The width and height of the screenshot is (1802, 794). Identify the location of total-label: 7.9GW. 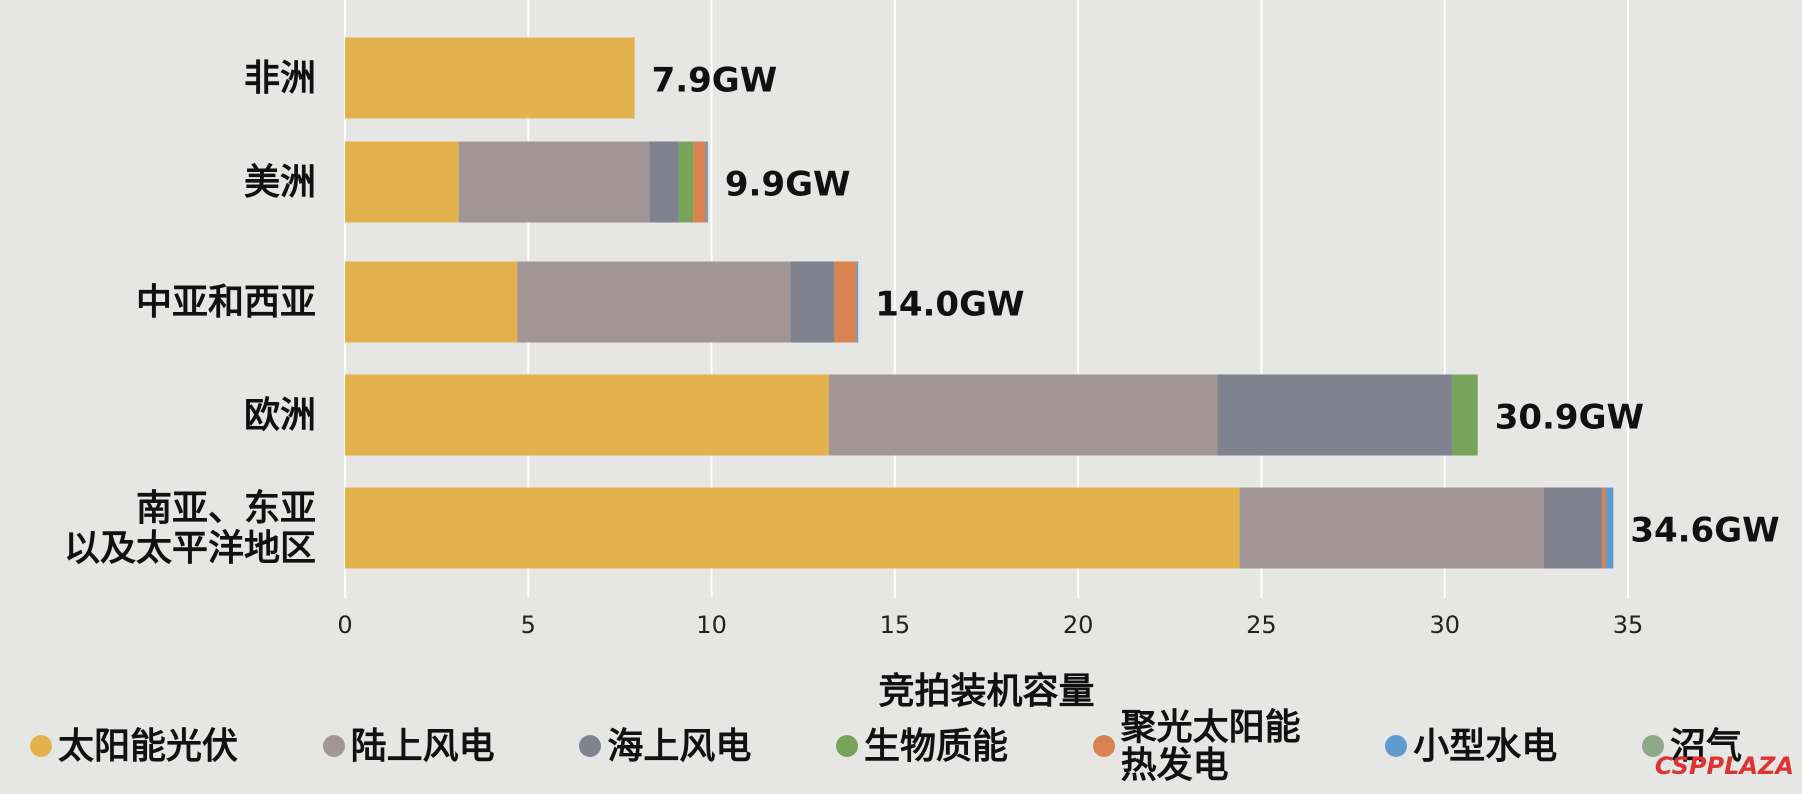
(715, 81).